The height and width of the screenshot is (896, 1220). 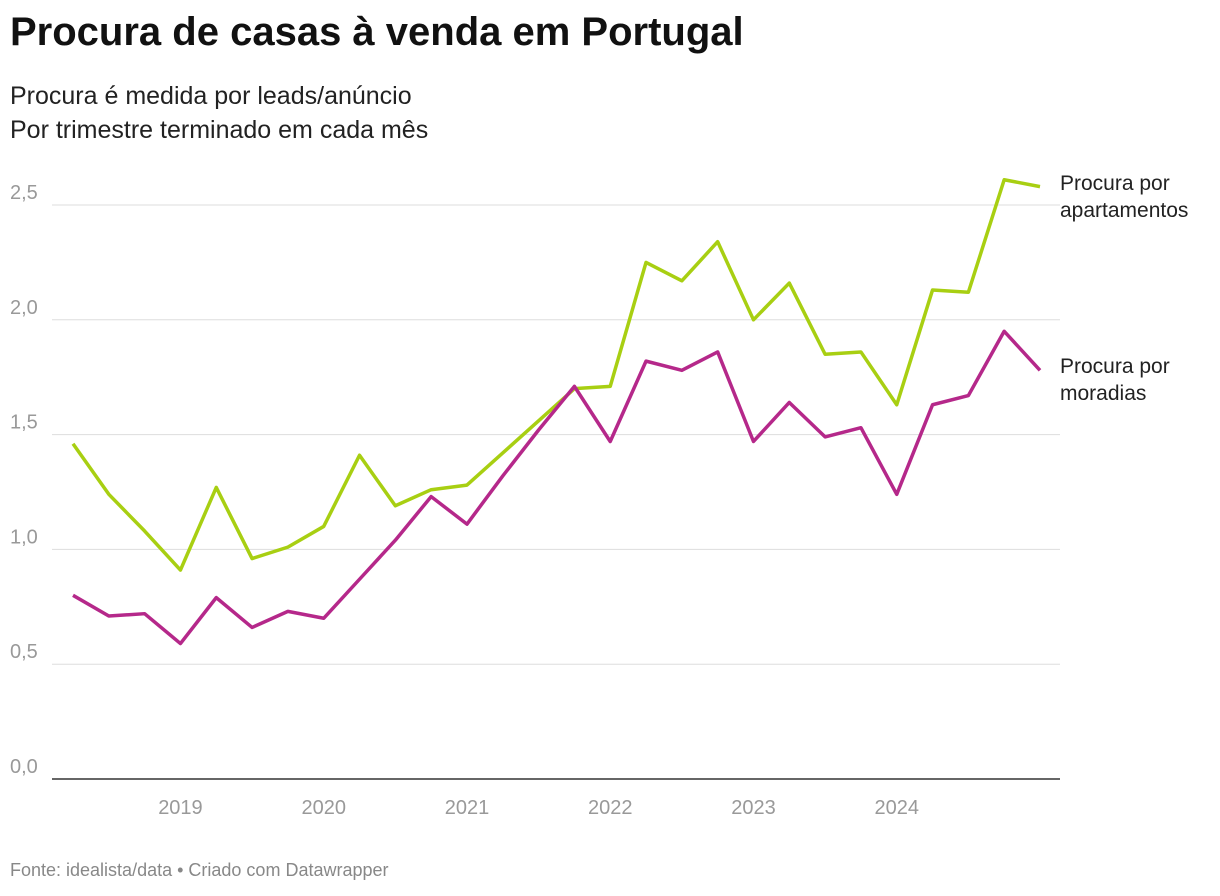 What do you see at coordinates (24, 767) in the screenshot?
I see `y-tick-label: 0,0` at bounding box center [24, 767].